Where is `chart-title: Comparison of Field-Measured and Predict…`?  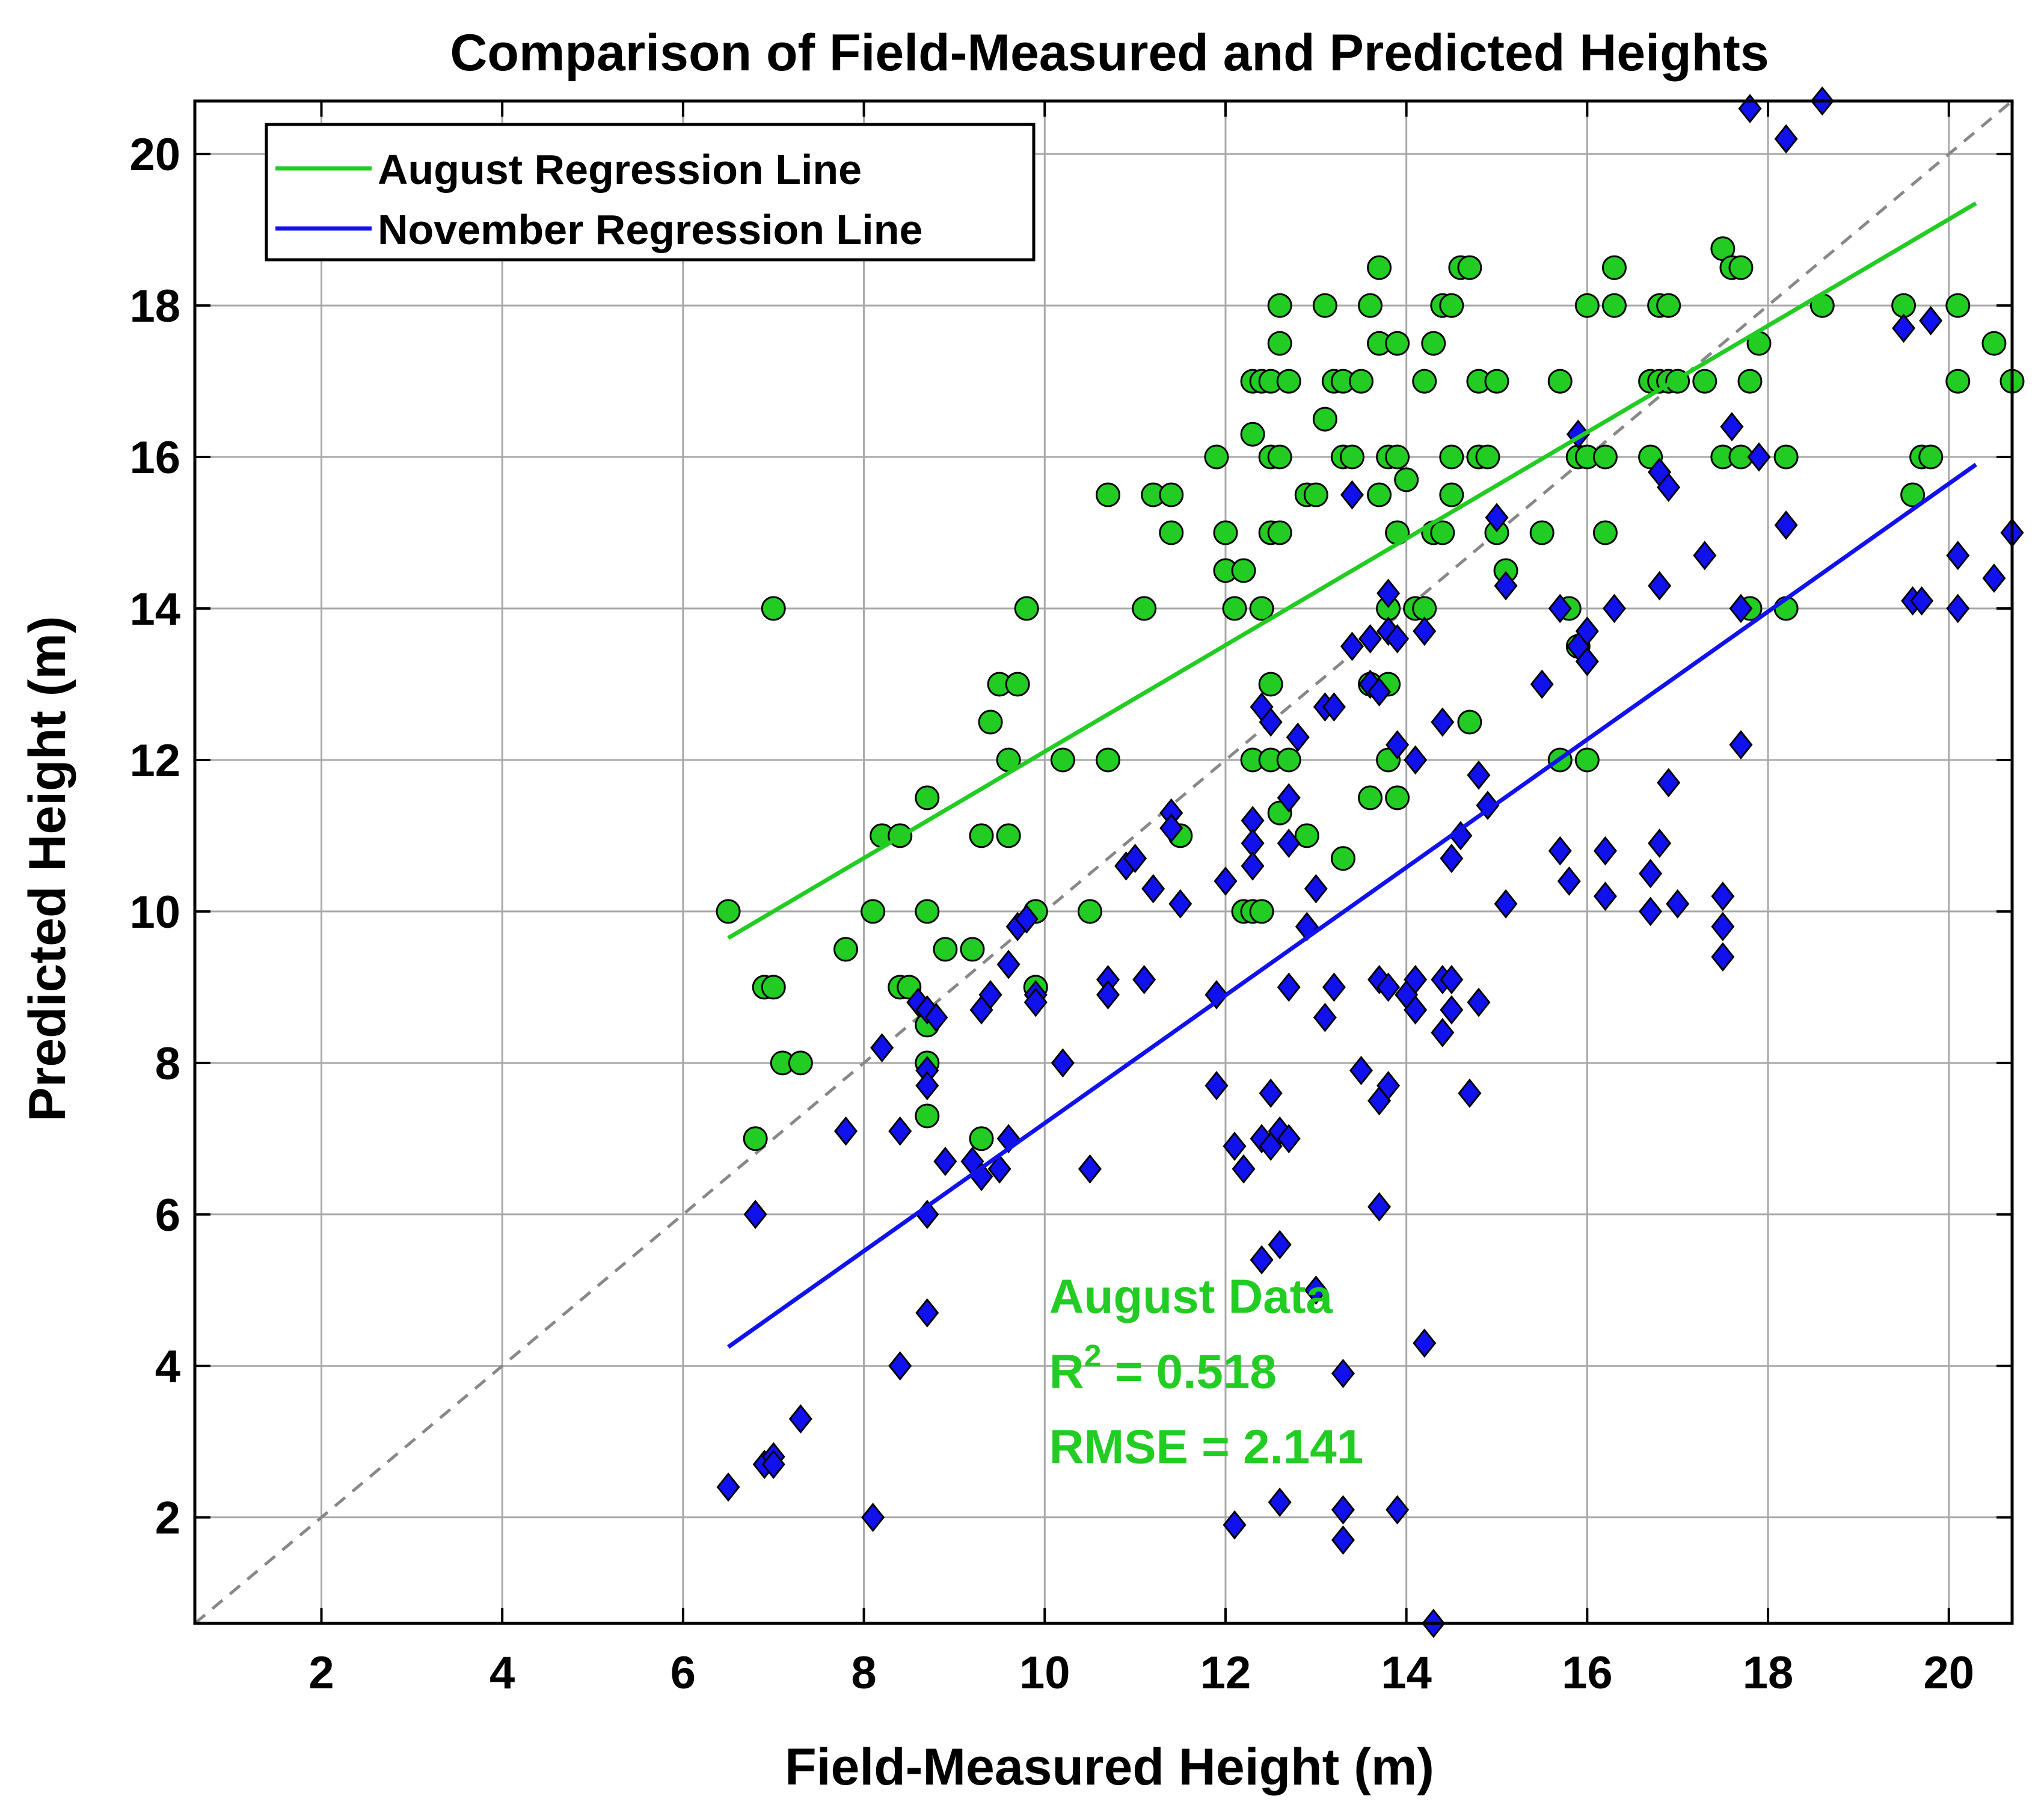
chart-title: Comparison of Field-Measured and Predict… is located at coordinates (1109, 53).